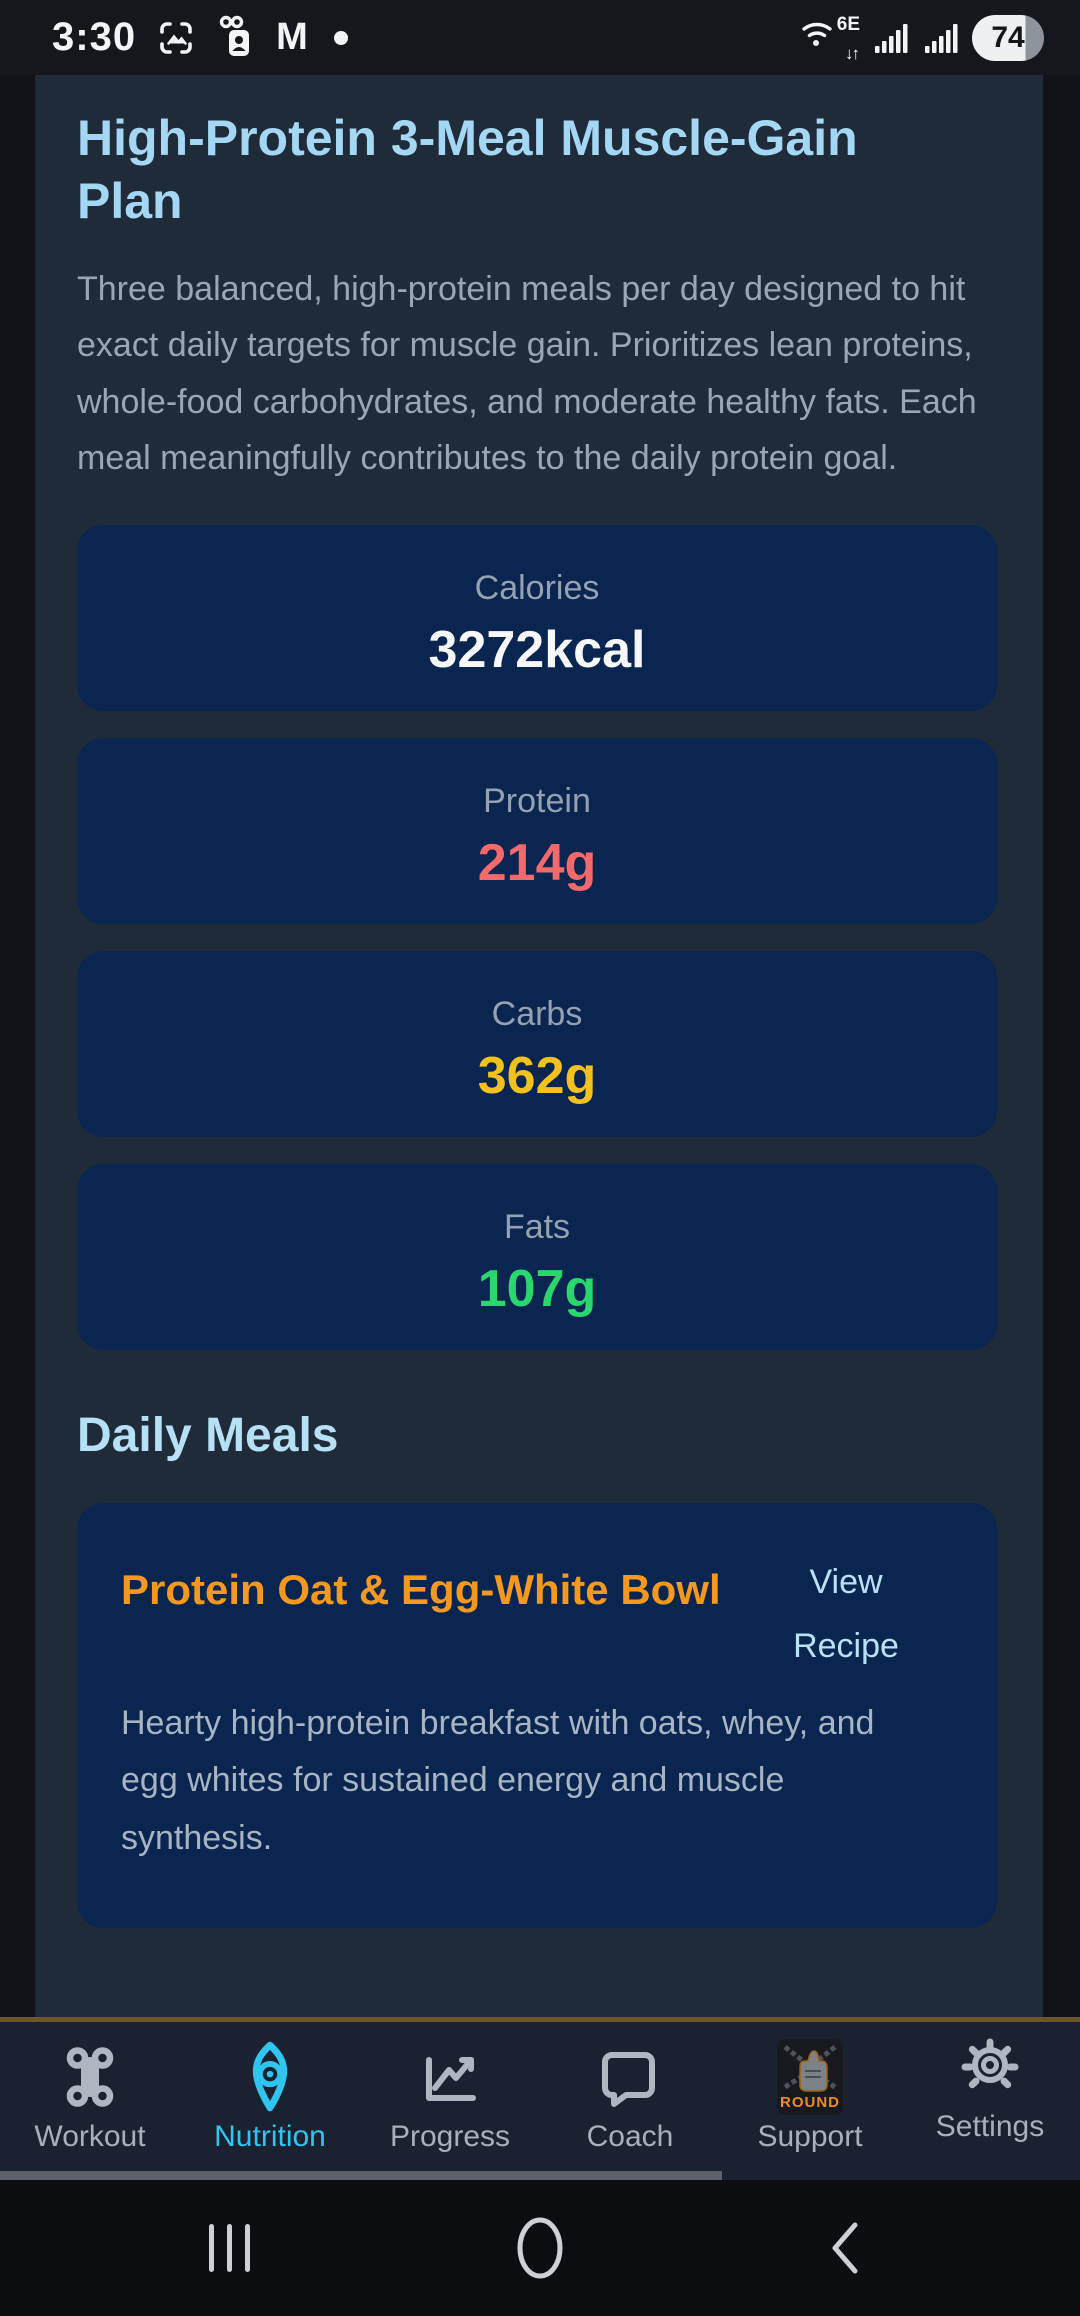 This screenshot has width=1080, height=2316. I want to click on nav-item-nutrition: Nutrition, so click(270, 2101).